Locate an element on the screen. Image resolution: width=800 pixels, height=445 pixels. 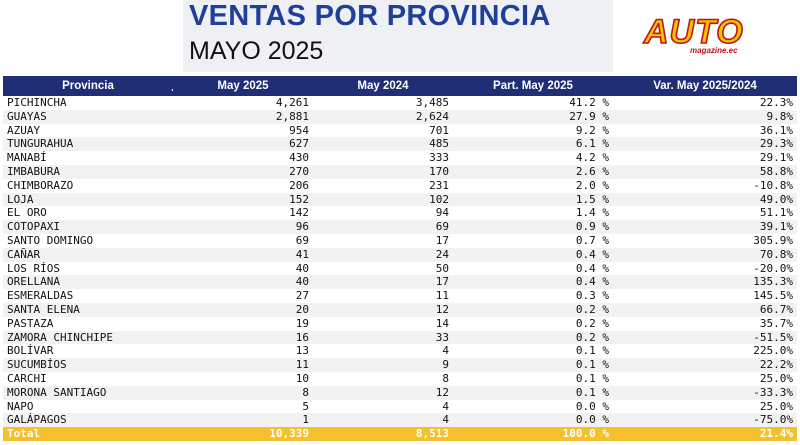
cell-provincia: CARCHI is located at coordinates (27, 378).